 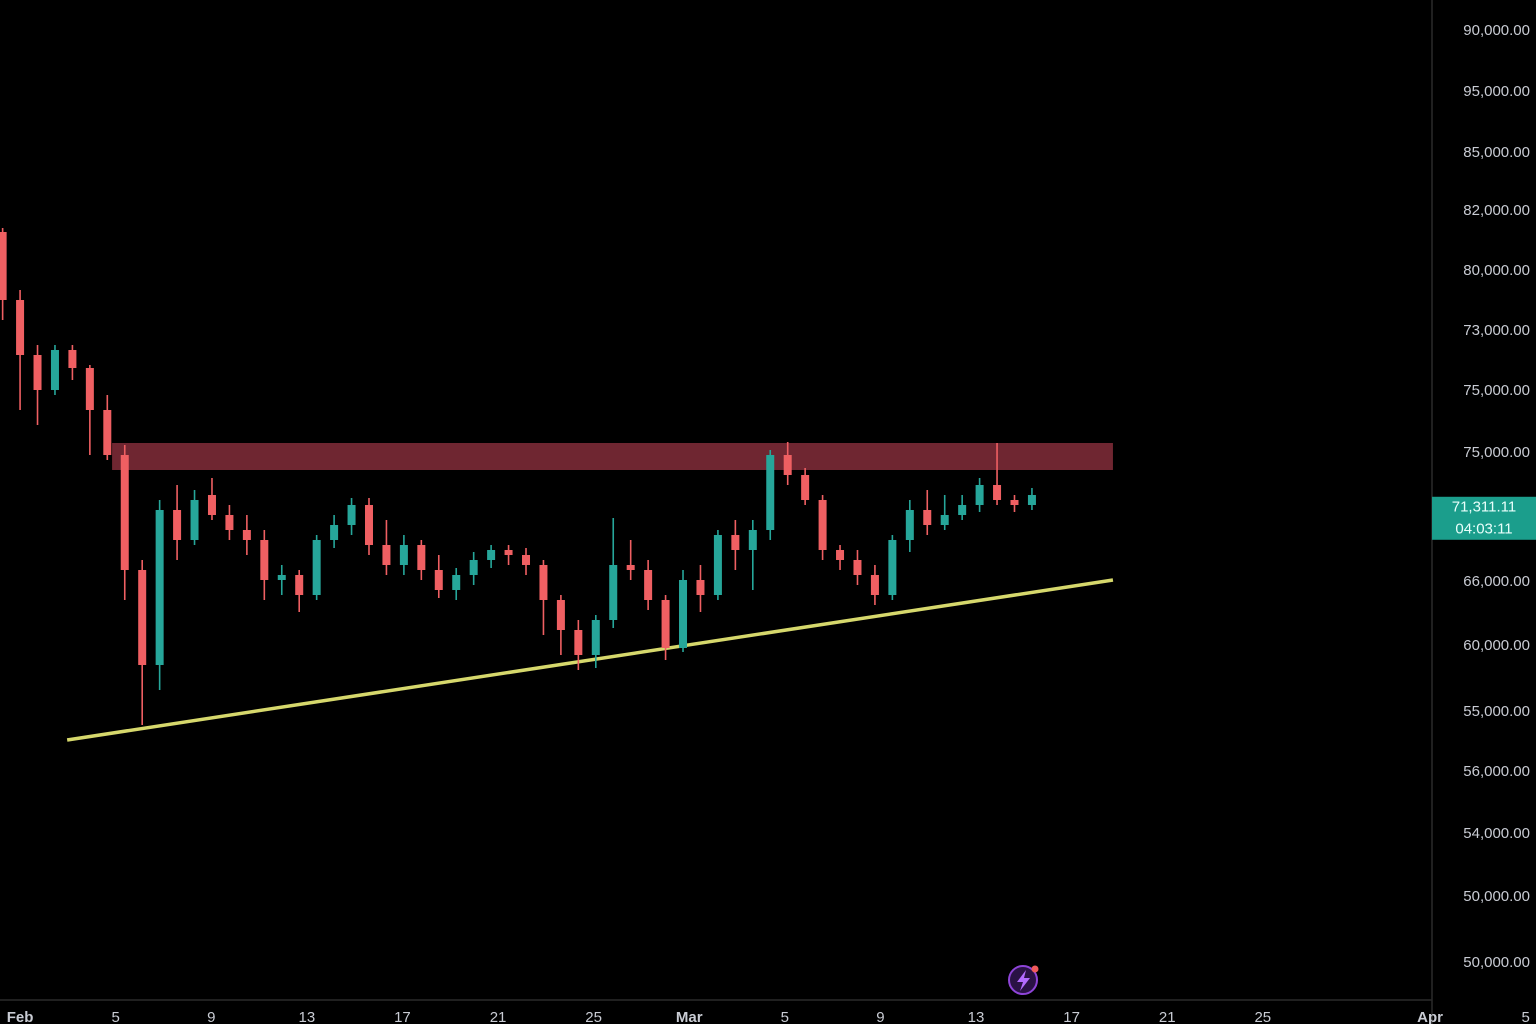 What do you see at coordinates (590, 660) in the screenshot?
I see `trendline` at bounding box center [590, 660].